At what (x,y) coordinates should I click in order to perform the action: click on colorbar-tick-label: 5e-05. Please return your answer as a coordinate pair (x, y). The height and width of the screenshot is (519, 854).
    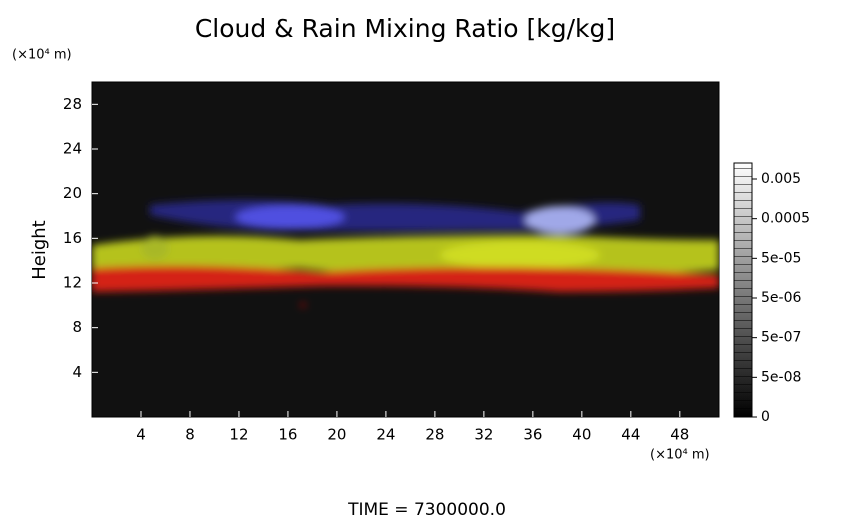
    Looking at the image, I should click on (781, 258).